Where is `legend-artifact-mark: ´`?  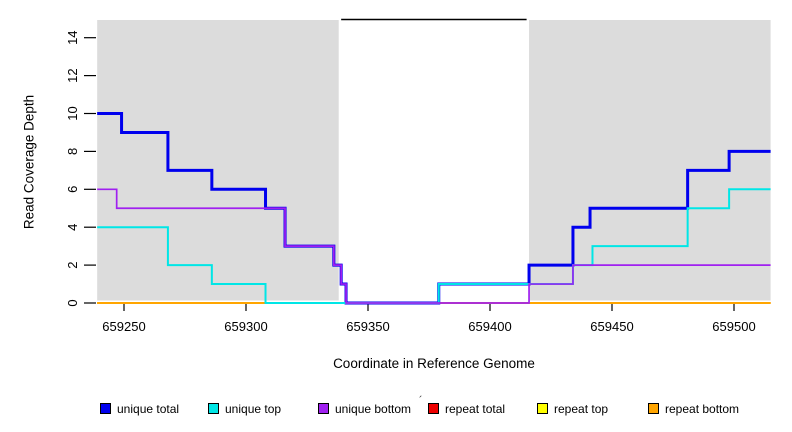 legend-artifact-mark: ´ is located at coordinates (421, 401).